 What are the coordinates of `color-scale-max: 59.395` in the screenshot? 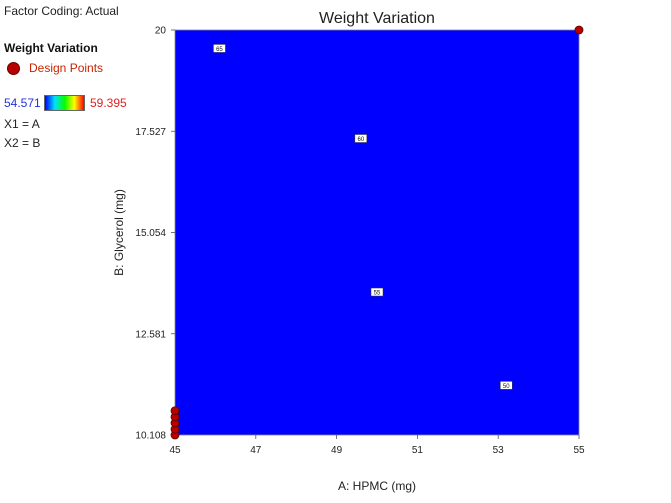 It's located at (108, 103).